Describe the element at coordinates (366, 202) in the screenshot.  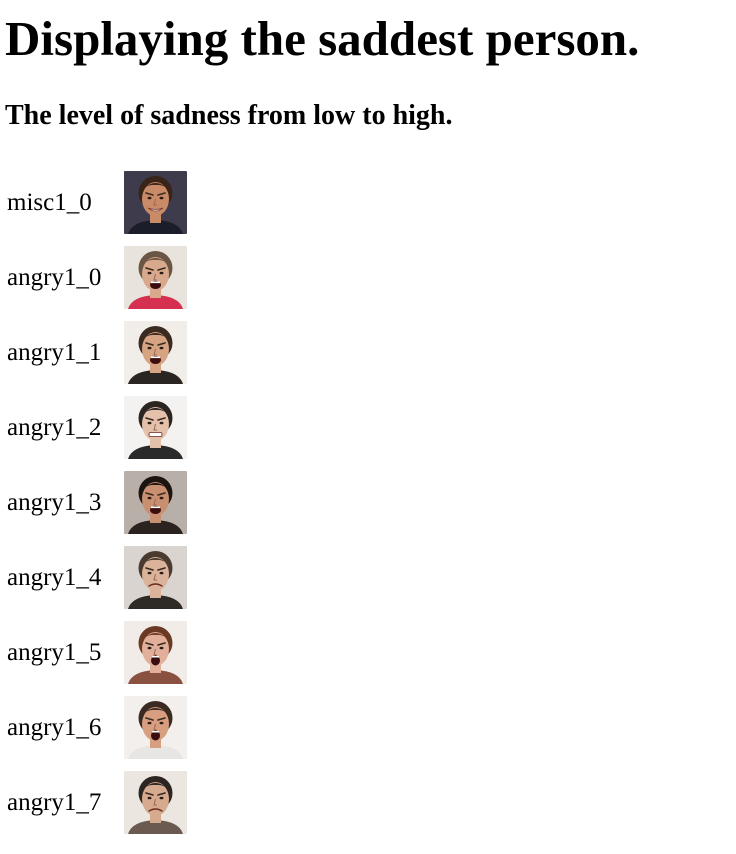
I see `list-item: misc1_0` at that location.